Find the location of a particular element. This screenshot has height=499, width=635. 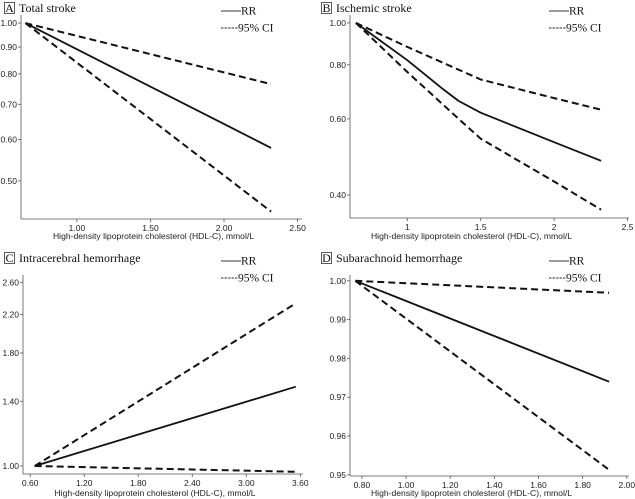

x-tick-label: 2.40 is located at coordinates (192, 483).